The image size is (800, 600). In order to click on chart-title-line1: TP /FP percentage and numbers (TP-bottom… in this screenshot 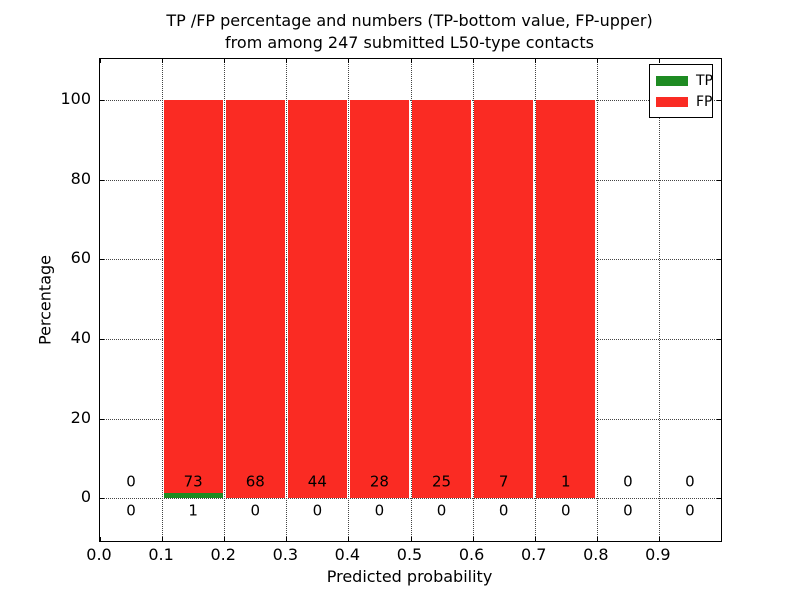, I will do `click(409, 20)`.